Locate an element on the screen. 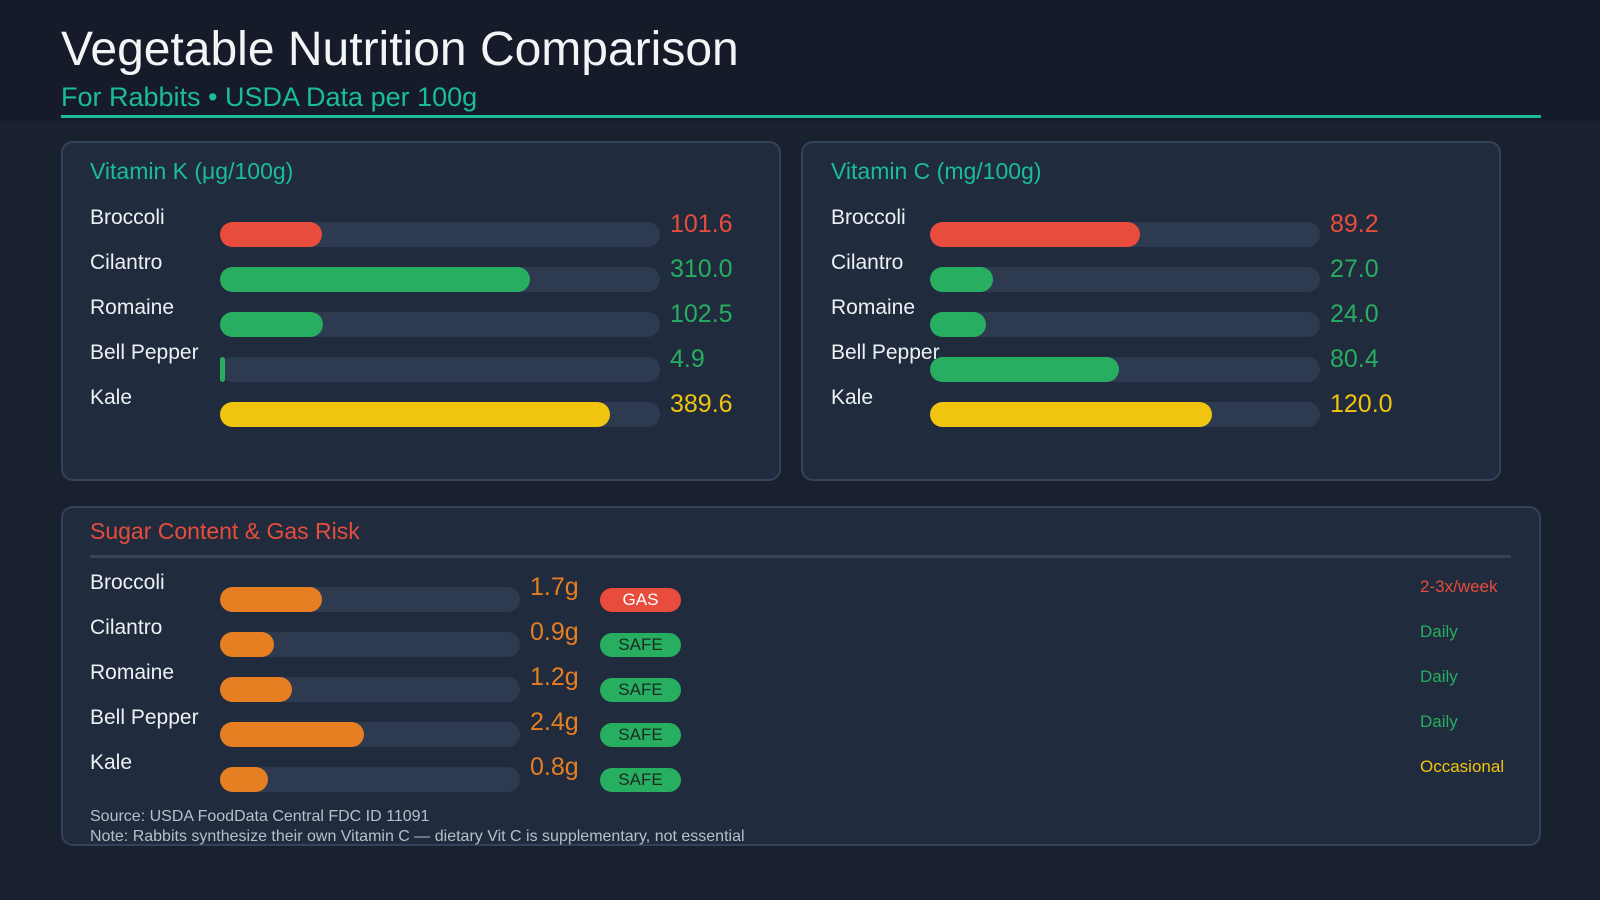  vitamin-c-value: 120.0 is located at coordinates (1361, 404).